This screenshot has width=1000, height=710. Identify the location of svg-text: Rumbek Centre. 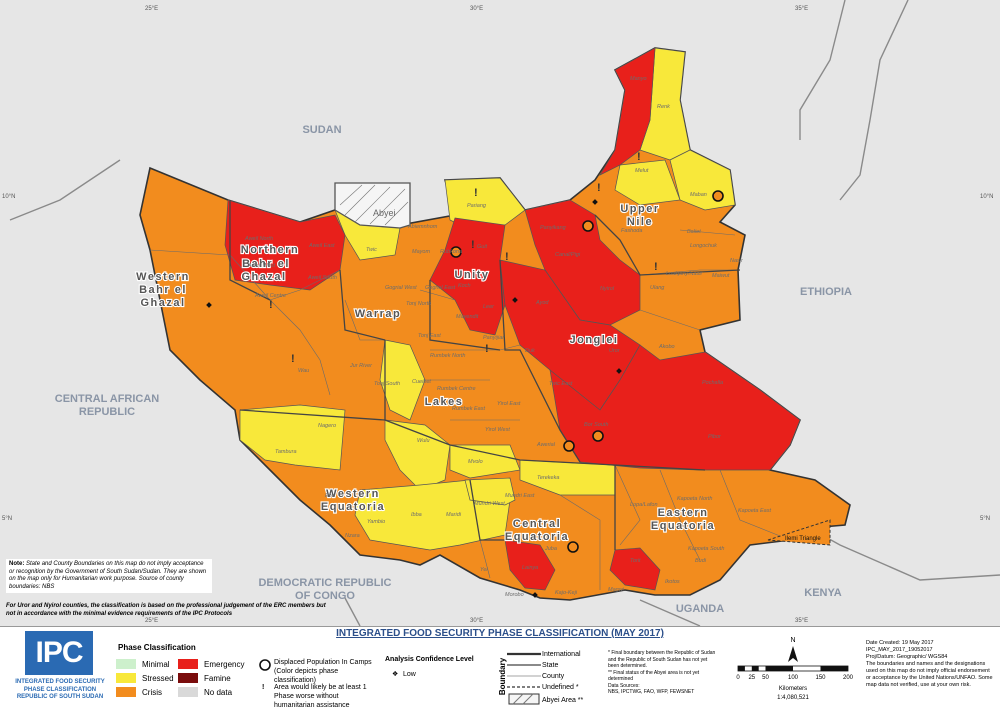
(456, 389).